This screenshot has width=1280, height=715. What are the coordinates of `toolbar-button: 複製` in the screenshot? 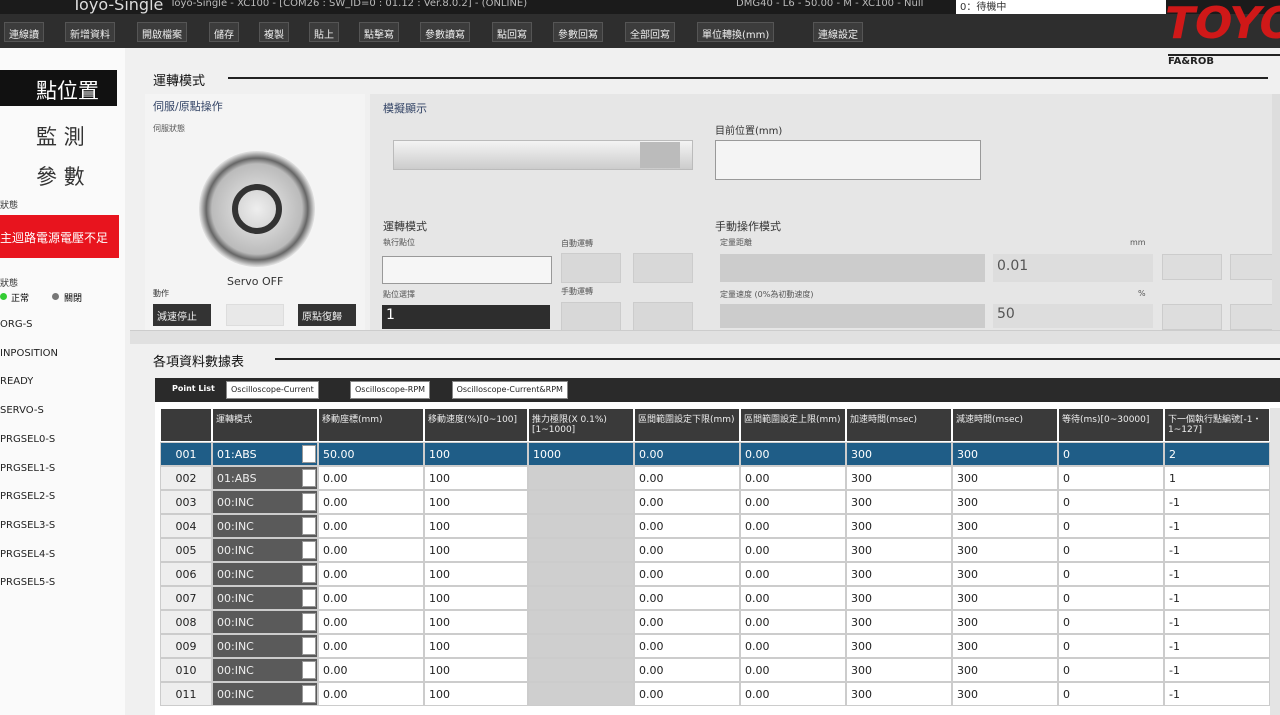 It's located at (274, 32).